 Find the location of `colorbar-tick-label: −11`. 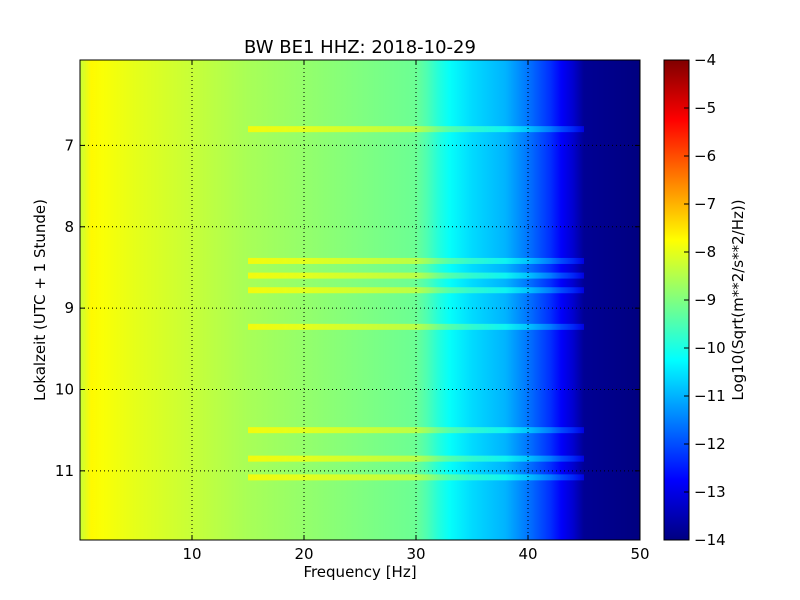

colorbar-tick-label: −11 is located at coordinates (710, 396).